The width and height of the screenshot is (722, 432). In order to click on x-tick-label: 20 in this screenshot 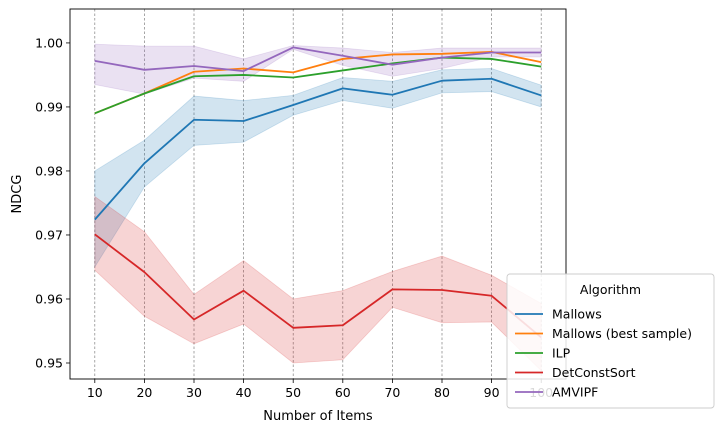, I will do `click(144, 392)`.